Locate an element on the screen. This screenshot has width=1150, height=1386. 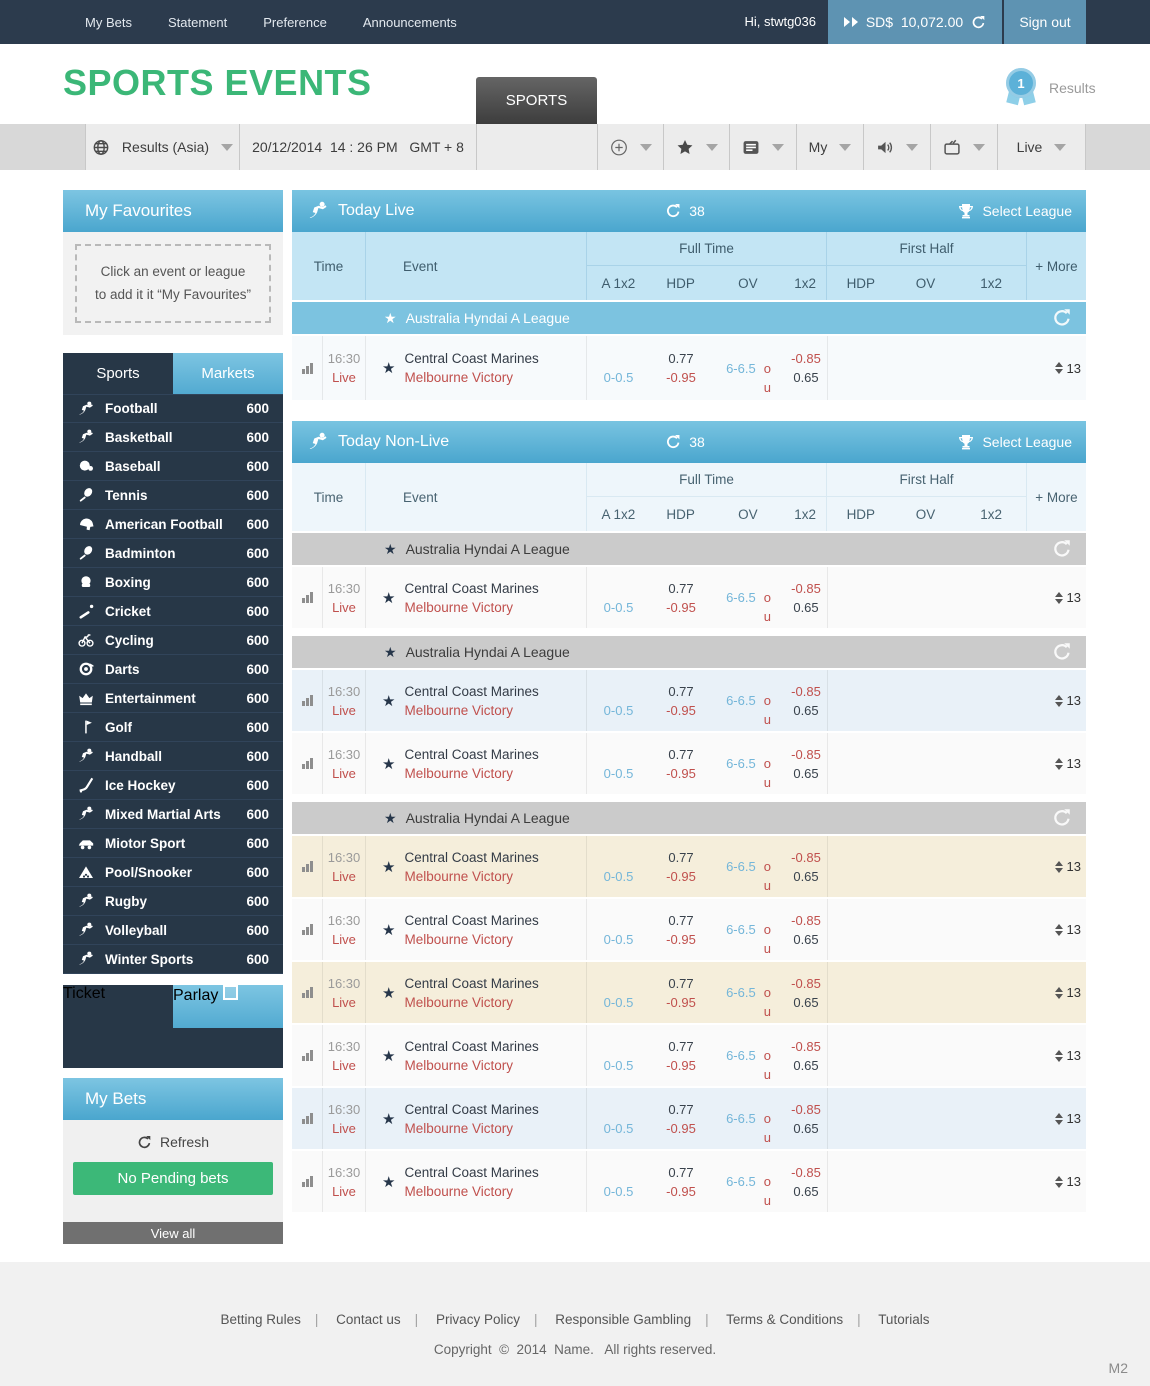
tab-sports: Sports is located at coordinates (118, 373).